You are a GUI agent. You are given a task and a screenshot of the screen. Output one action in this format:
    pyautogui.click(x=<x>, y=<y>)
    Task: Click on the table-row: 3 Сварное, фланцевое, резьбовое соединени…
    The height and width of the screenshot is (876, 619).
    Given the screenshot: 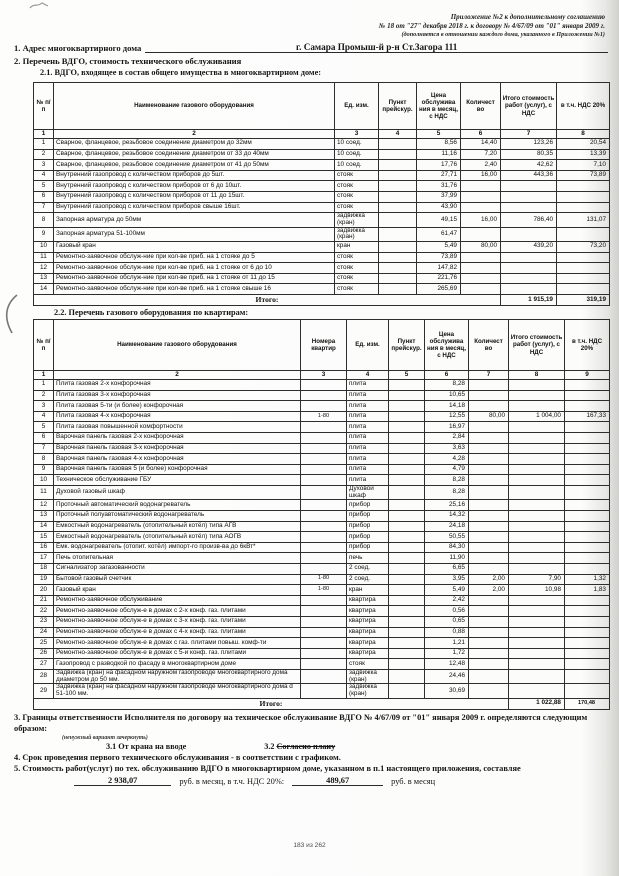 What is the action you would take?
    pyautogui.click(x=321, y=165)
    